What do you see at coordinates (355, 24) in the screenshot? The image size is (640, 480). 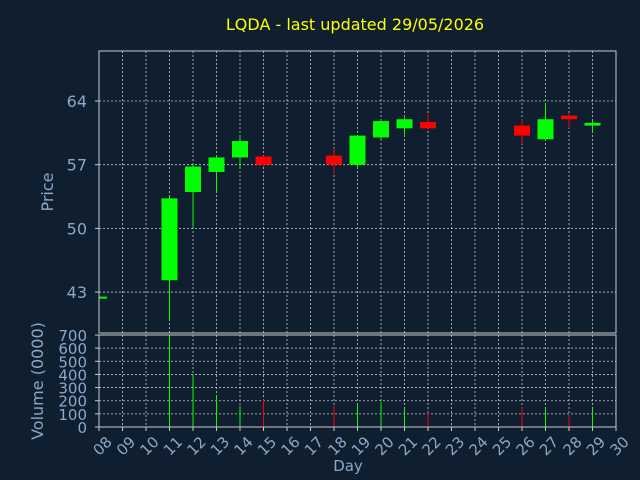 I see `chart-title: LQDA - last updated 29/05/2026` at bounding box center [355, 24].